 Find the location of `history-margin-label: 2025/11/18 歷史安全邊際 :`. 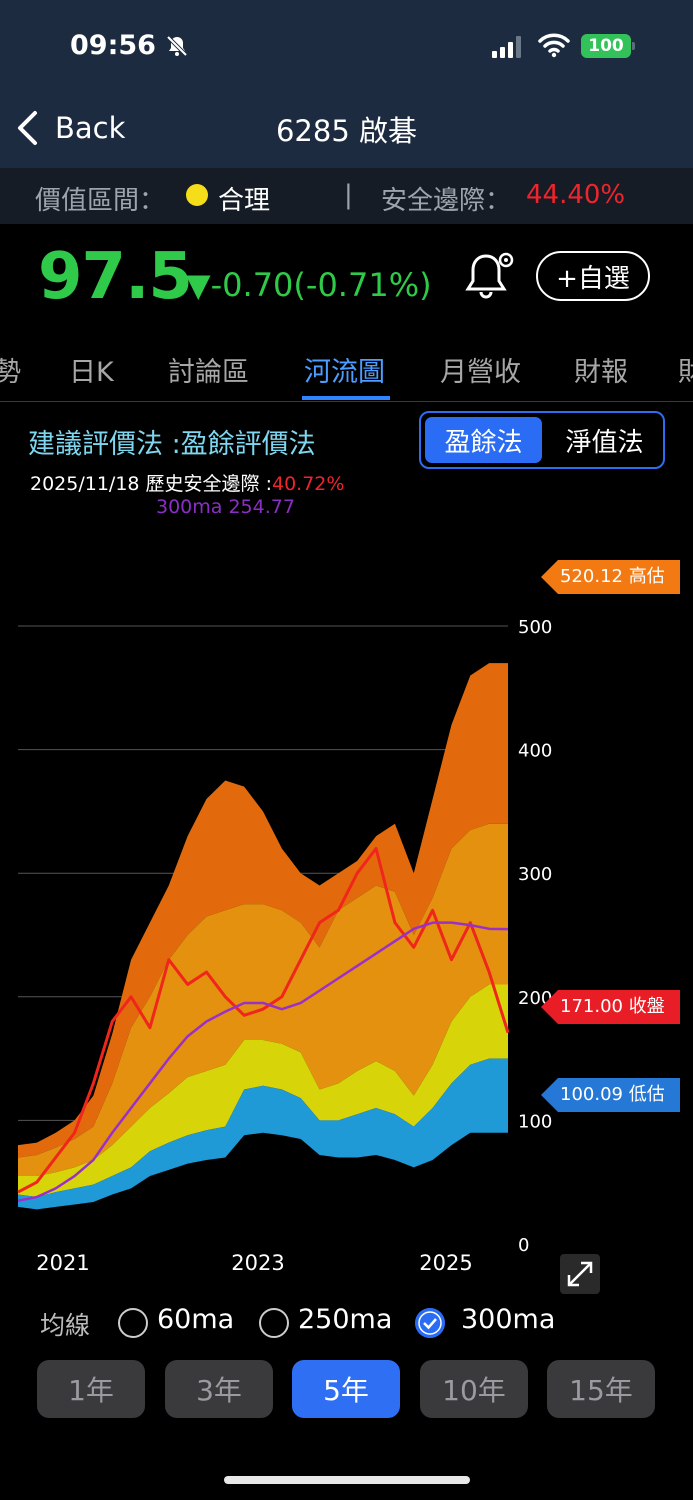

history-margin-label: 2025/11/18 歷史安全邊際 : is located at coordinates (151, 484).